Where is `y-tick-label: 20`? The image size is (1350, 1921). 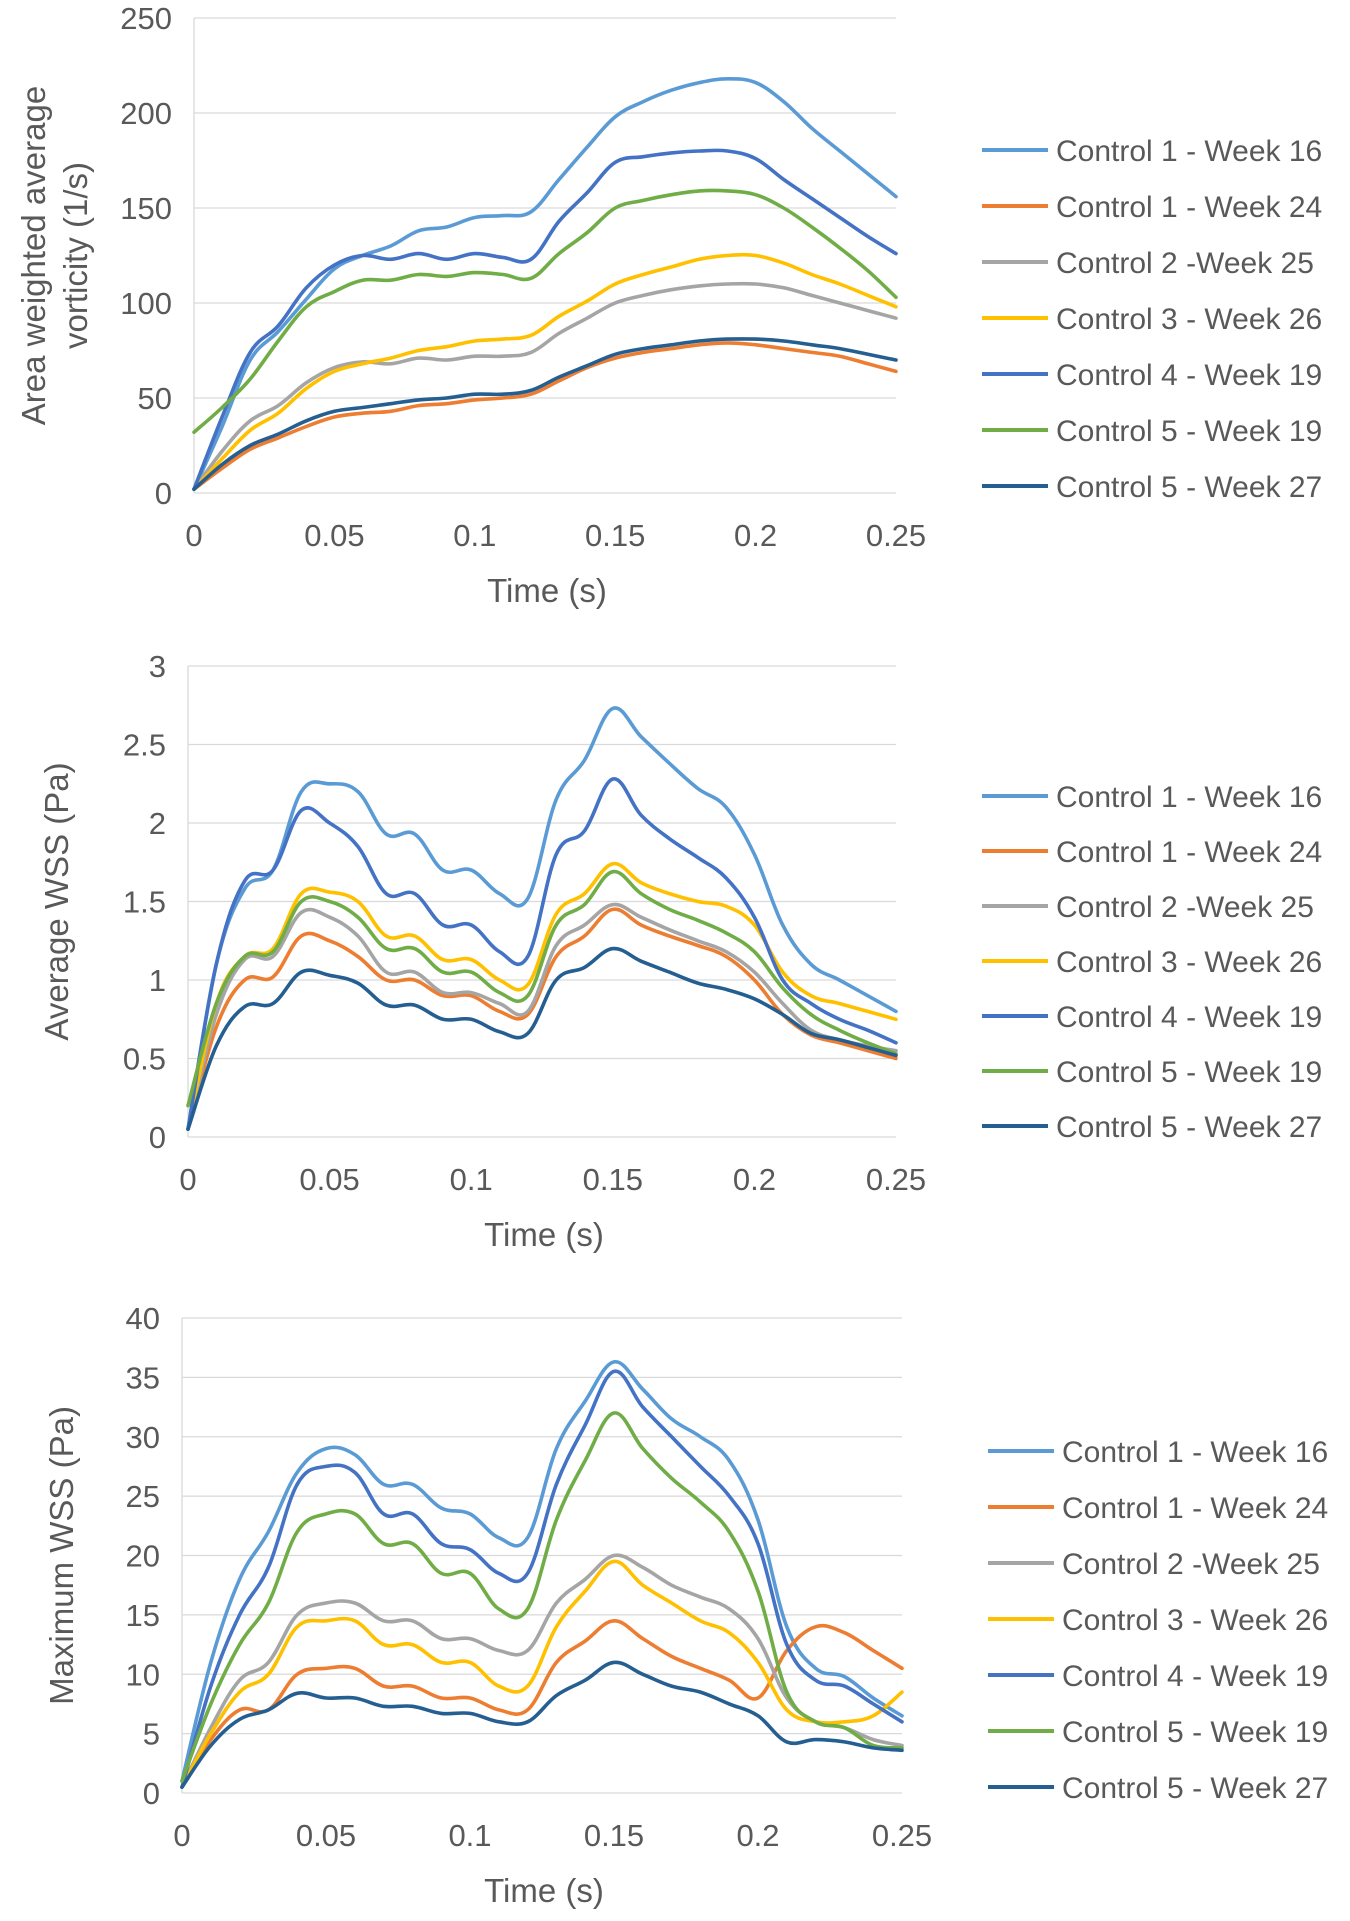 y-tick-label: 20 is located at coordinates (143, 1556).